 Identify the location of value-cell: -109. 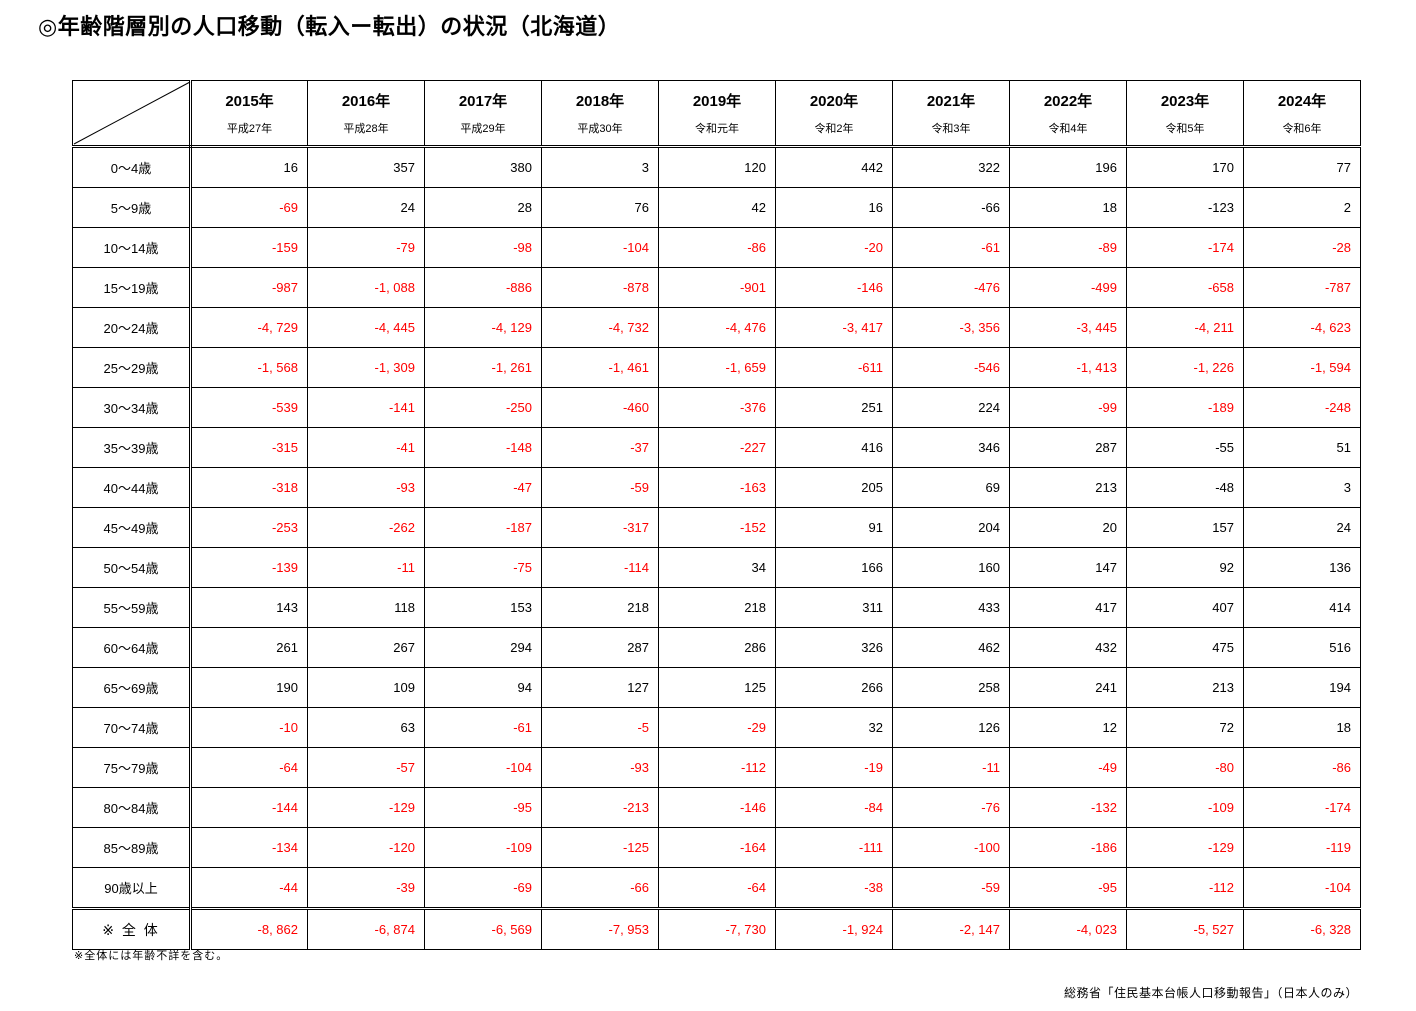
(1185, 807).